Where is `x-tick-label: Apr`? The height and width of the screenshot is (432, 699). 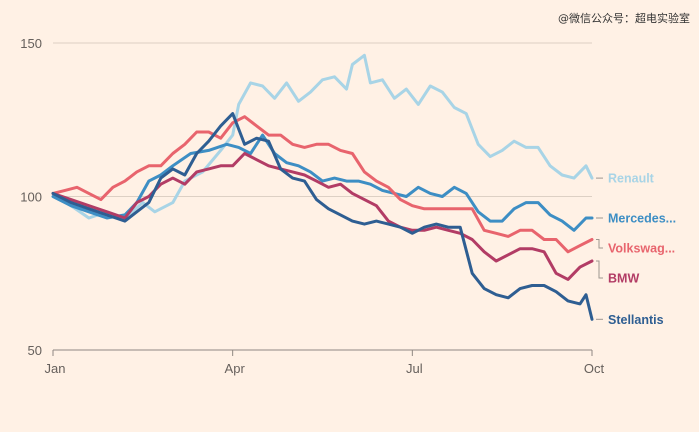
x-tick-label: Apr is located at coordinates (235, 368).